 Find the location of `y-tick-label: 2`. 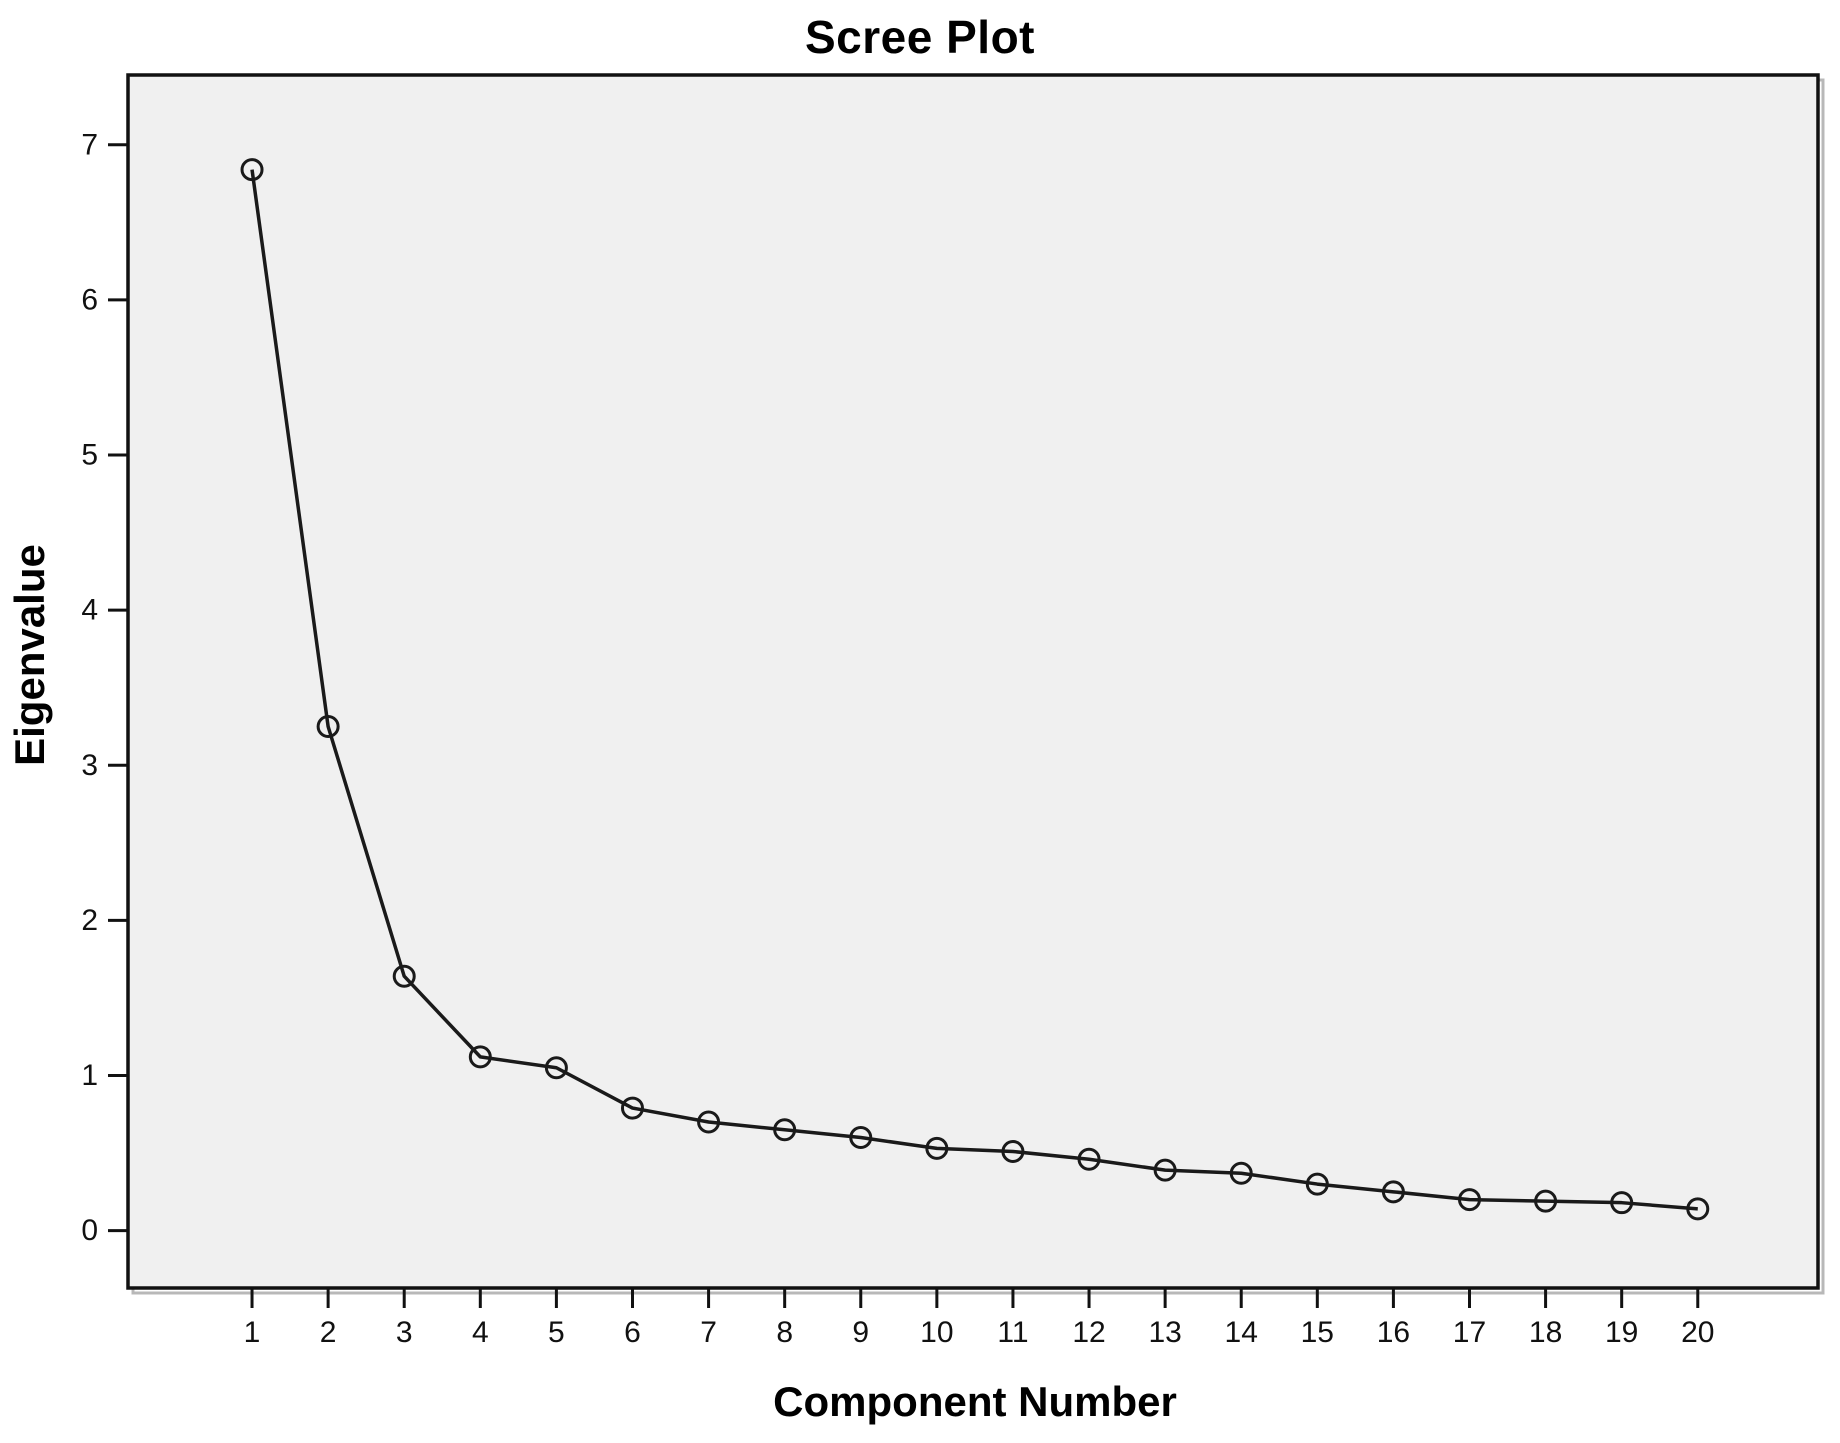

y-tick-label: 2 is located at coordinates (89, 920).